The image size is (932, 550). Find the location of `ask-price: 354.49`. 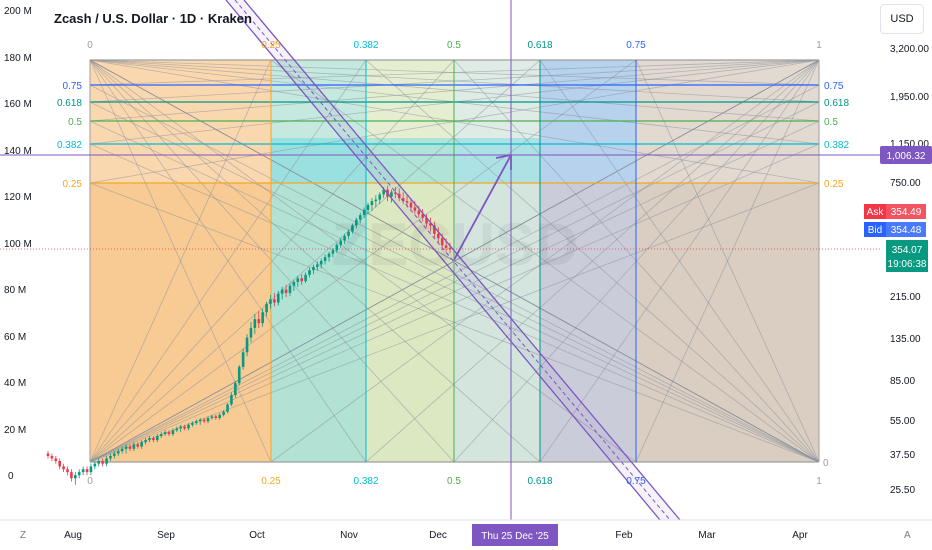

ask-price: 354.49 is located at coordinates (906, 212).